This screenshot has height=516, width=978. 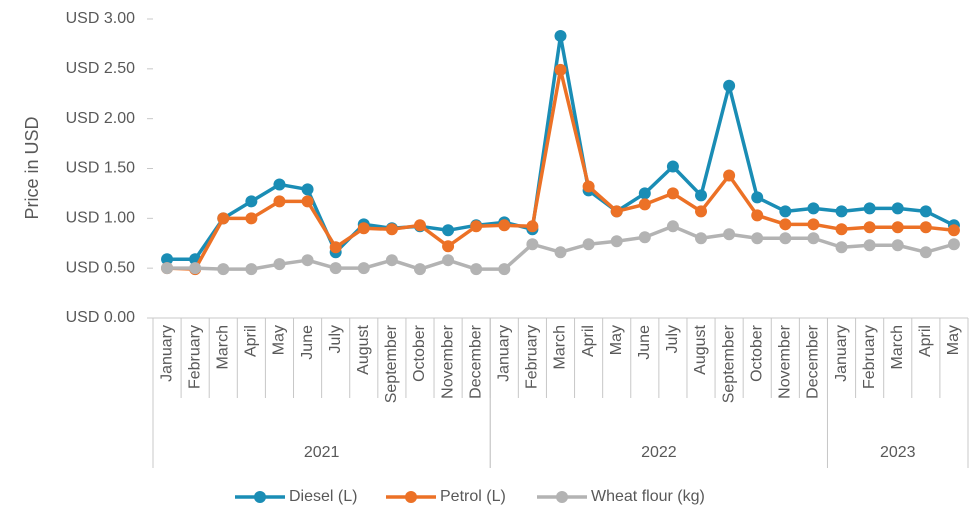 I want to click on y-tick-label: USD 0.50, so click(x=100, y=267).